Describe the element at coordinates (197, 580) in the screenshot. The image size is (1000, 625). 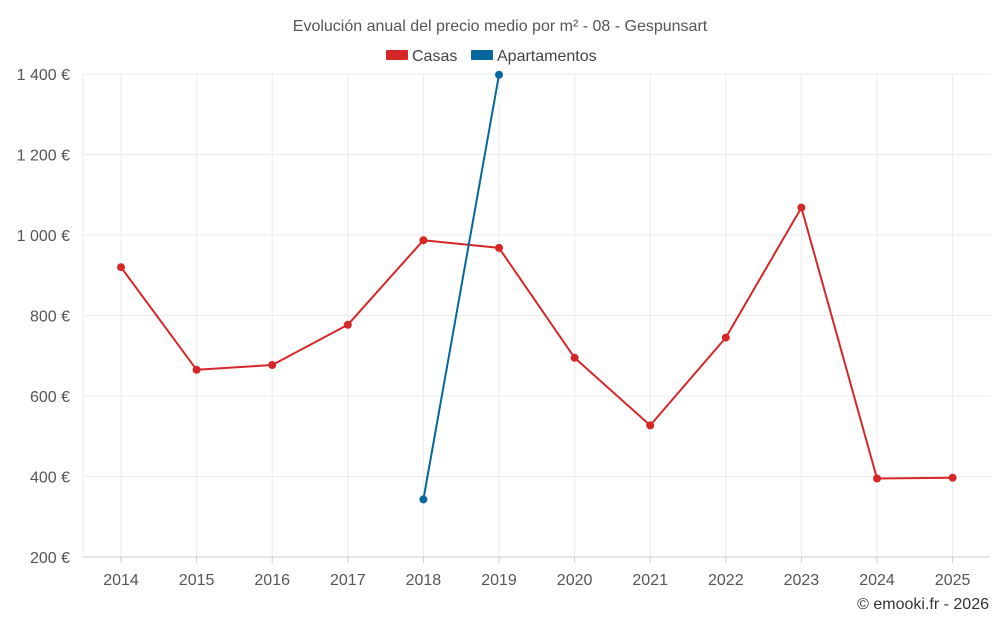
I see `x-tick-label: 2015` at that location.